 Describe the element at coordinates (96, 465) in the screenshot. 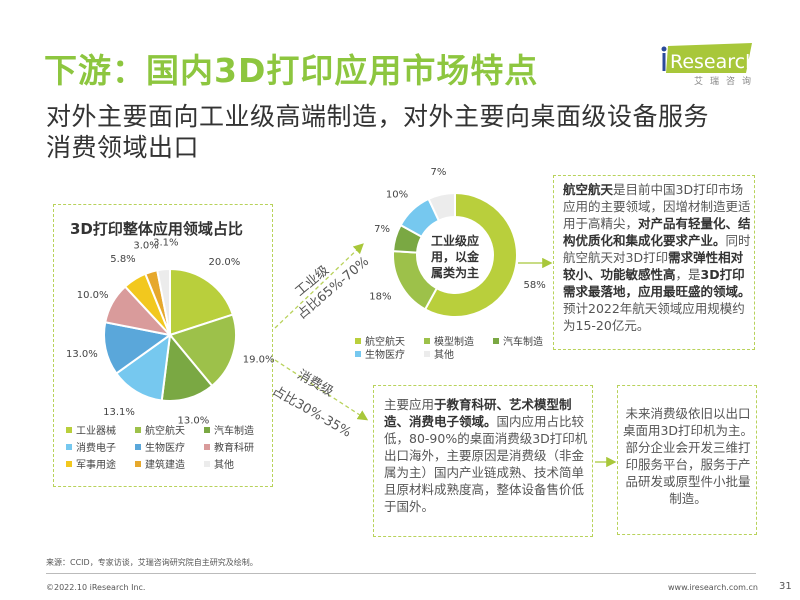

I see `legend-label: 军事用途` at that location.